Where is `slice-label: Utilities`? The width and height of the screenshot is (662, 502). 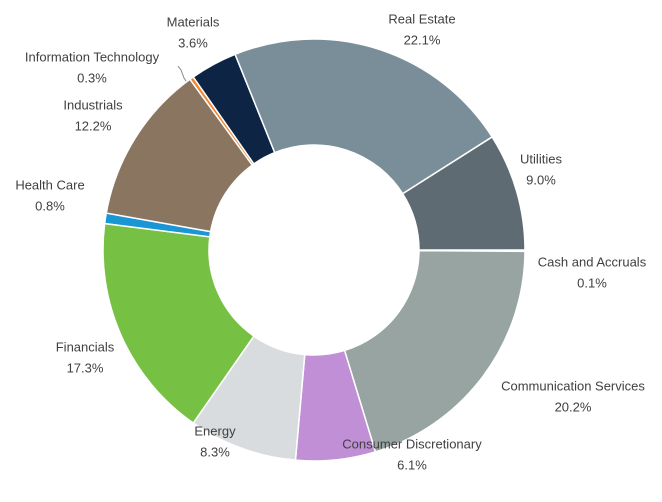 slice-label: Utilities is located at coordinates (541, 158).